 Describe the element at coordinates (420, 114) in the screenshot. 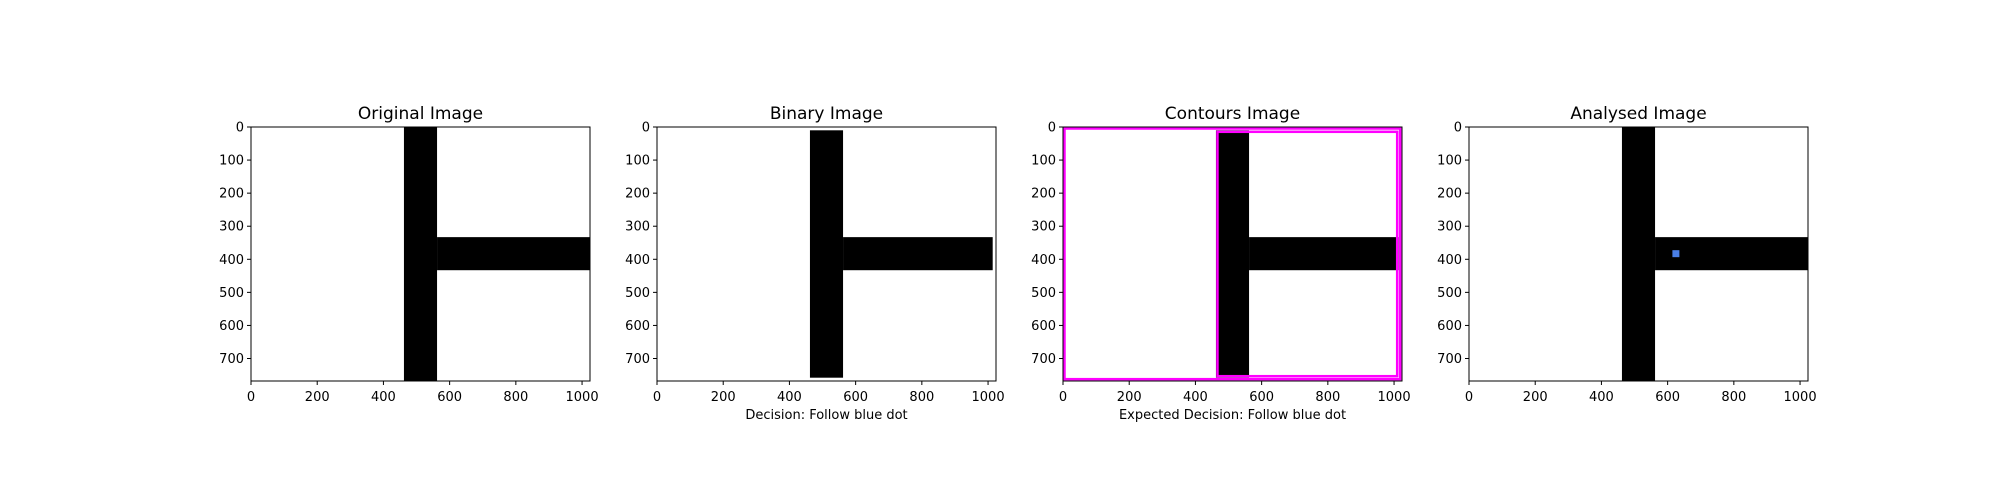

I see `panel-title: Original Image` at that location.